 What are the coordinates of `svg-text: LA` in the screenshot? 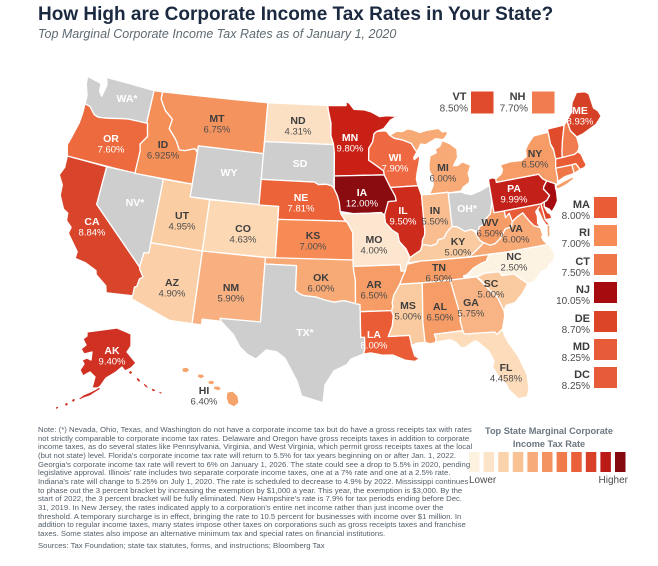 It's located at (374, 335).